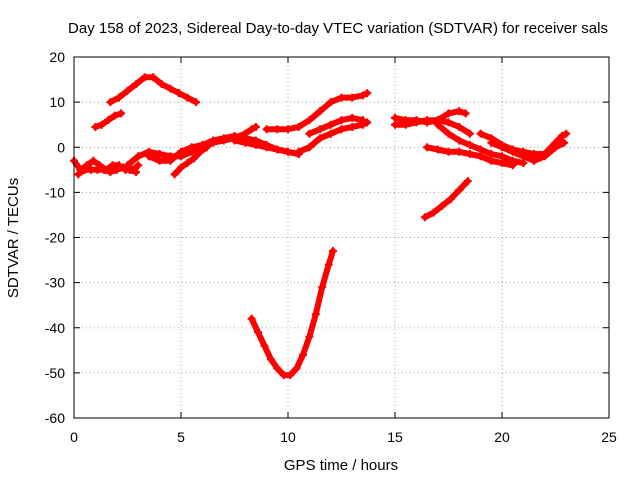  Describe the element at coordinates (341, 465) in the screenshot. I see `x-axis-label: GPS time / hours` at that location.